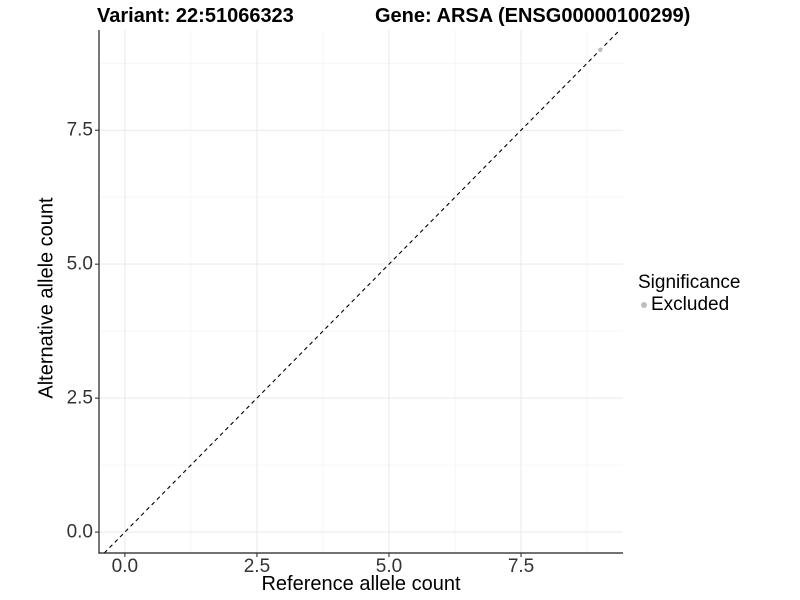 This screenshot has width=800, height=600. What do you see at coordinates (689, 282) in the screenshot?
I see `legend-title: Significance` at bounding box center [689, 282].